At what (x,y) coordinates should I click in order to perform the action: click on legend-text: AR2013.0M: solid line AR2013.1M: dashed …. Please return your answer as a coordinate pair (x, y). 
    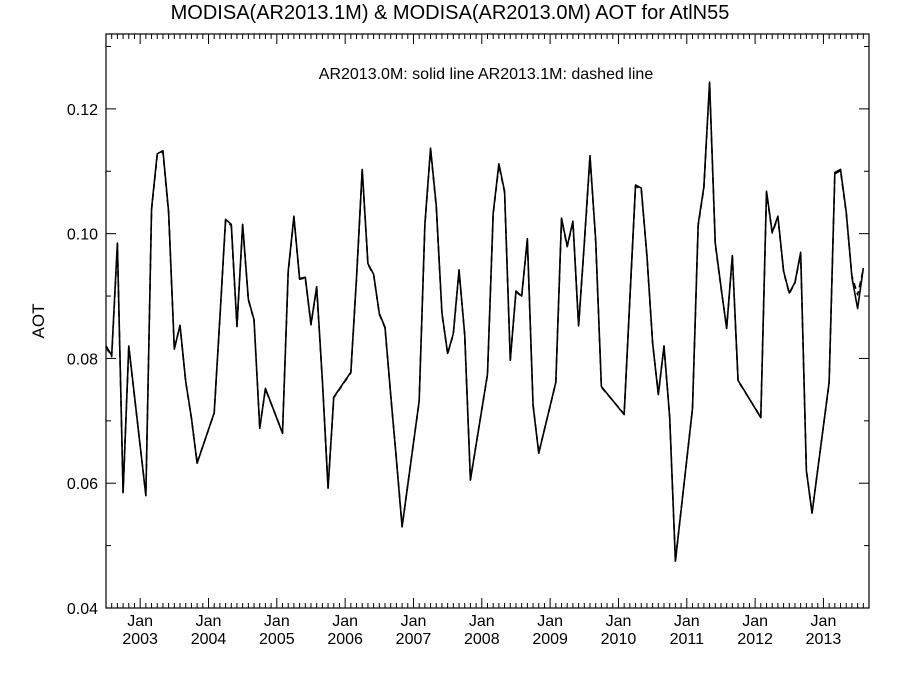
    Looking at the image, I should click on (486, 74).